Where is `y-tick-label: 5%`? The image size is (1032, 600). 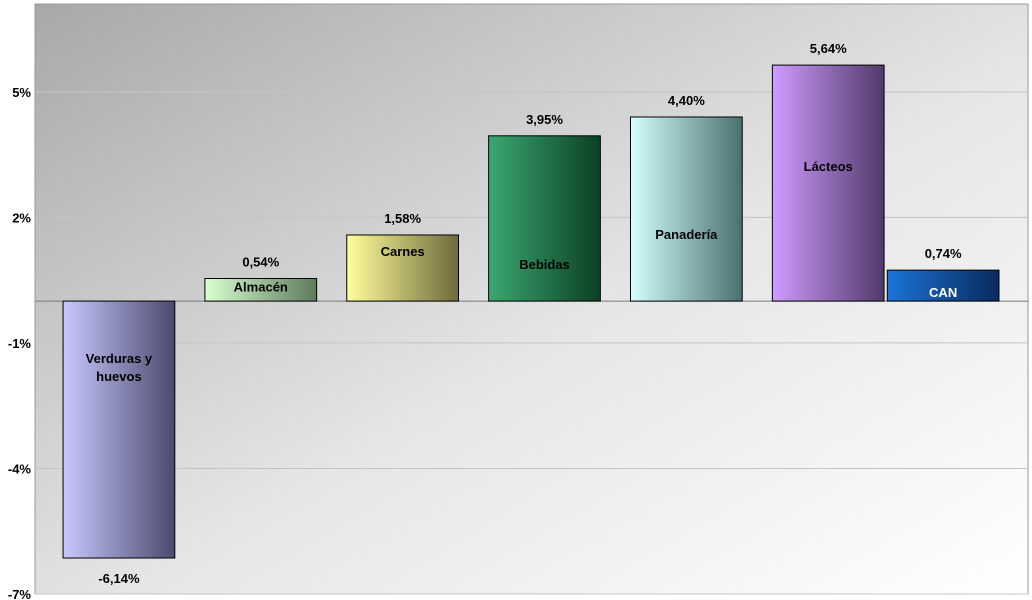 y-tick-label: 5% is located at coordinates (21, 92).